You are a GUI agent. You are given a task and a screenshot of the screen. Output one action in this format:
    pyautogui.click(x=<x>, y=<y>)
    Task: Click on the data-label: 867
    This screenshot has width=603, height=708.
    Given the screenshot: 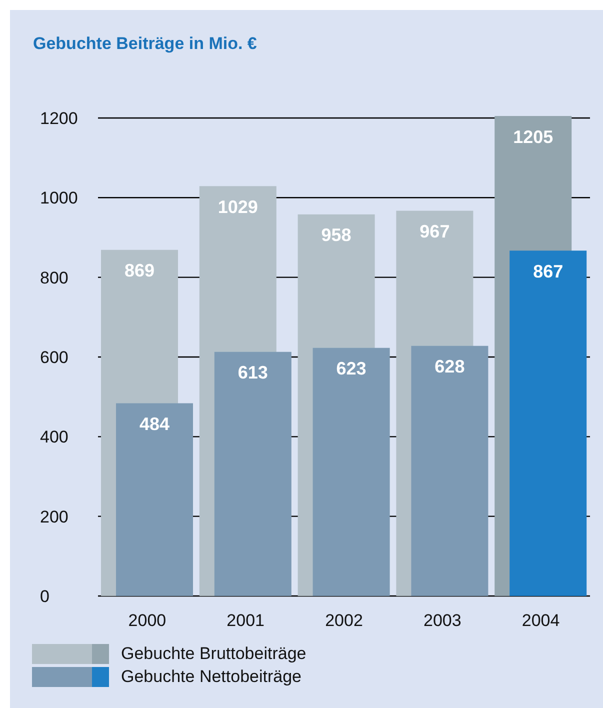 What is the action you would take?
    pyautogui.click(x=548, y=271)
    